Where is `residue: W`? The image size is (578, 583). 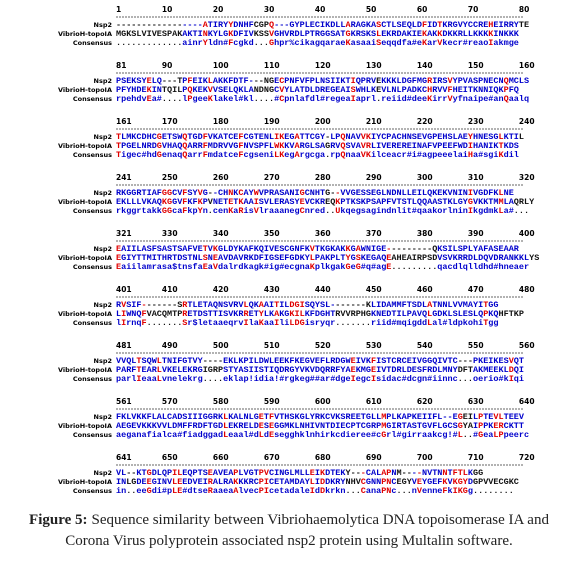
residue: W is located at coordinates (364, 249).